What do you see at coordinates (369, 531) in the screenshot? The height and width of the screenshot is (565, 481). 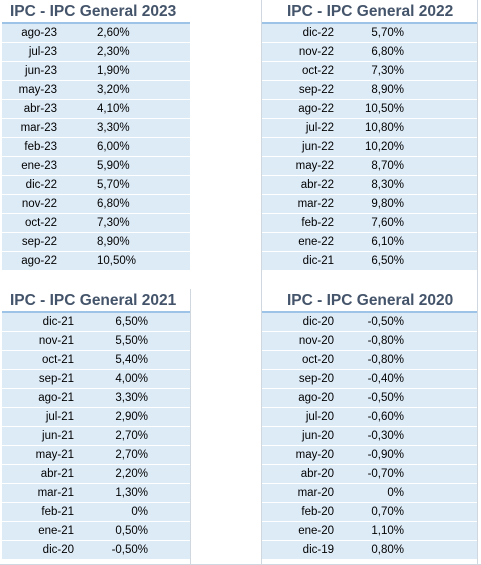 I see `table-row: ene-20 1,10%` at bounding box center [369, 531].